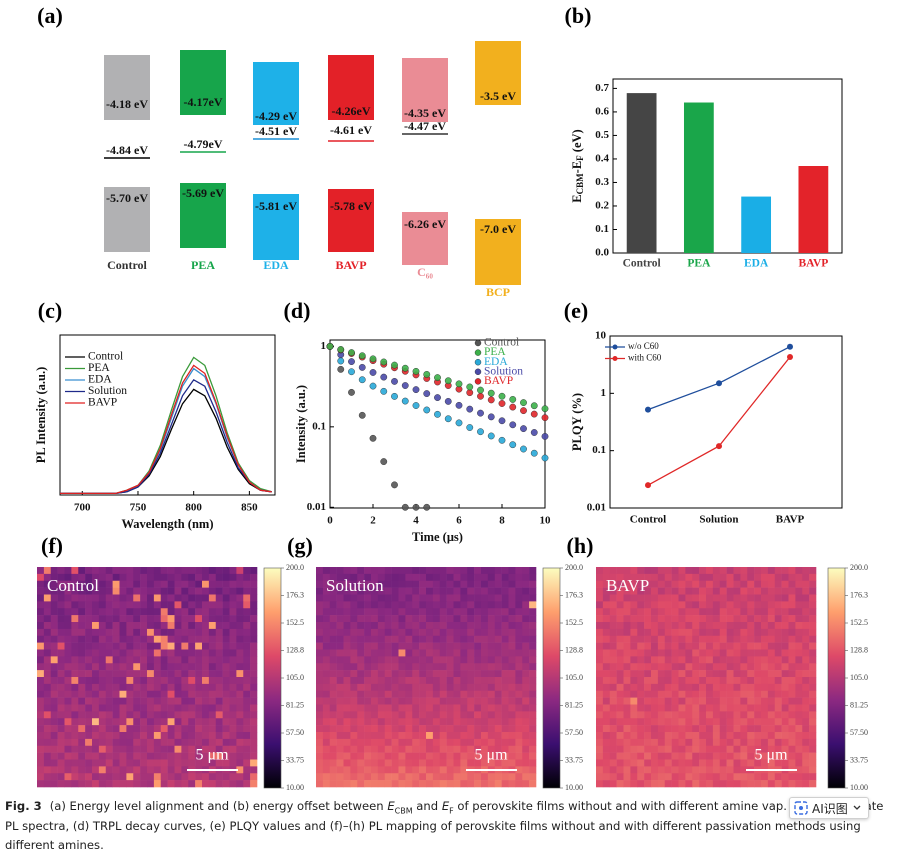 The image size is (903, 858). Describe the element at coordinates (351, 130) in the screenshot. I see `fermi-label: -4.61 eV` at that location.